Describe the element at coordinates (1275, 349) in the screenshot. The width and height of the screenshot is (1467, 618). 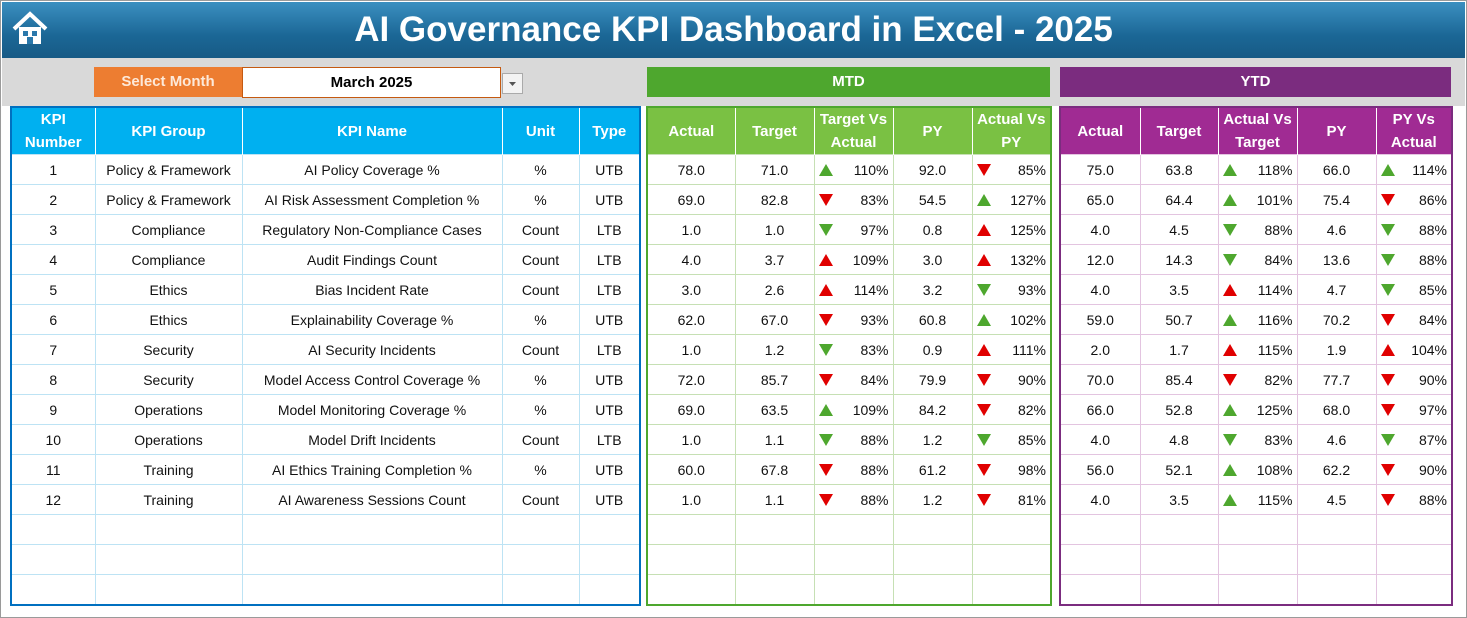
I see `percent-value: 115%` at that location.